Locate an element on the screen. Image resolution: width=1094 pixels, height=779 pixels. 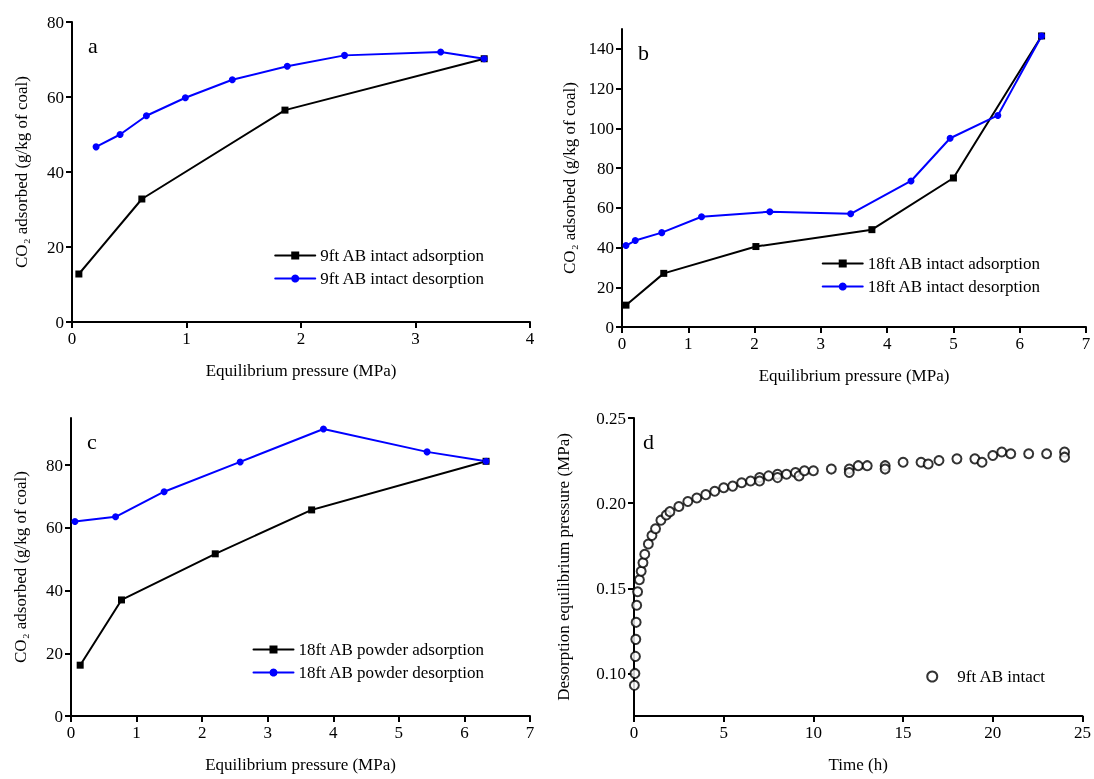
legend-label: 18ft AB intact desorption is located at coordinates (954, 286).